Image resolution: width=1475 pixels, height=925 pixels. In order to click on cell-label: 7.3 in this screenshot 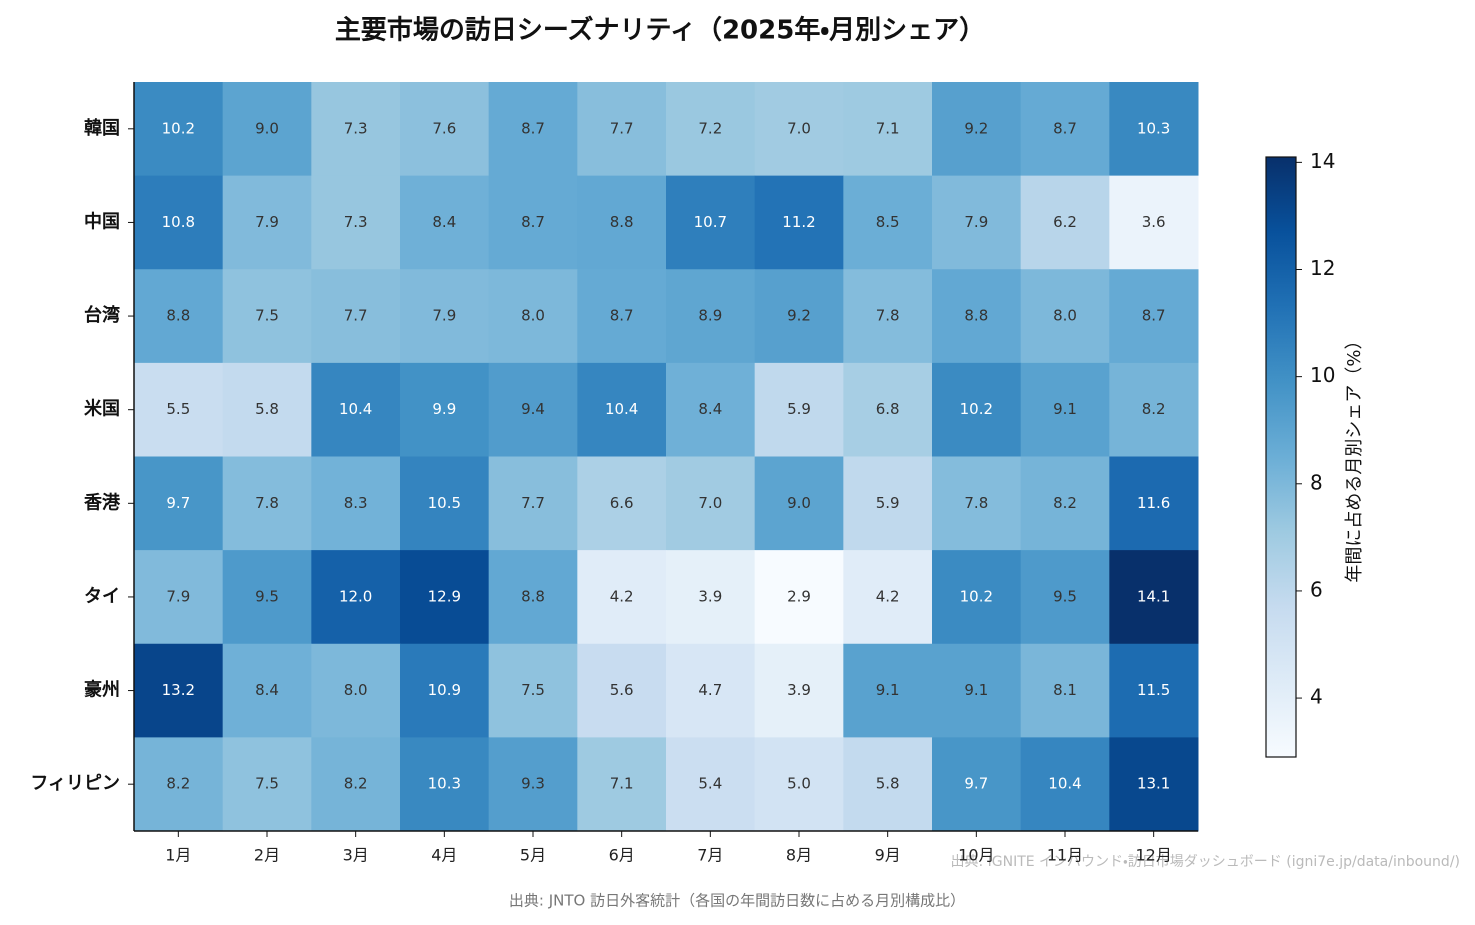, I will do `click(356, 128)`.